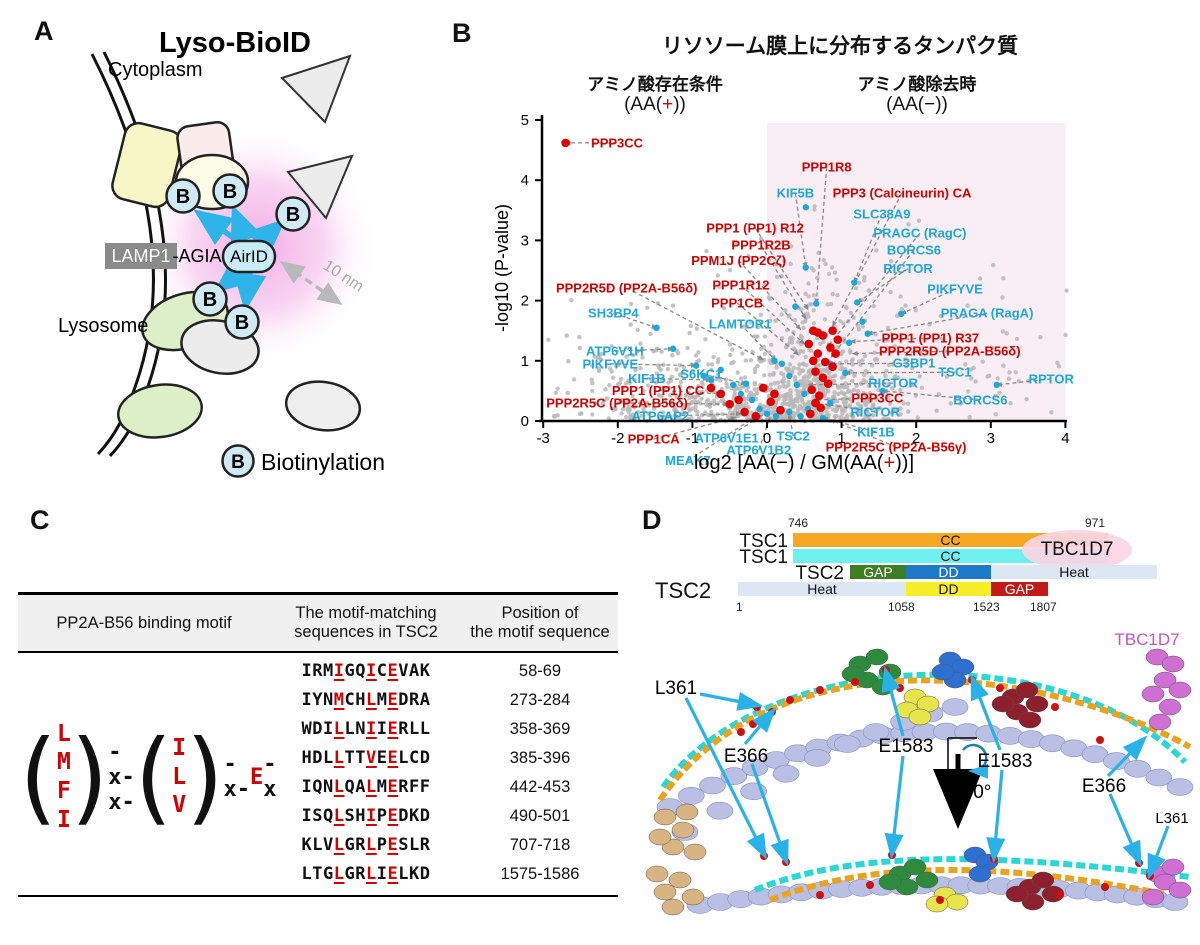  Describe the element at coordinates (763, 541) in the screenshot. I see `tsc1-row1-label: TSC1` at that location.